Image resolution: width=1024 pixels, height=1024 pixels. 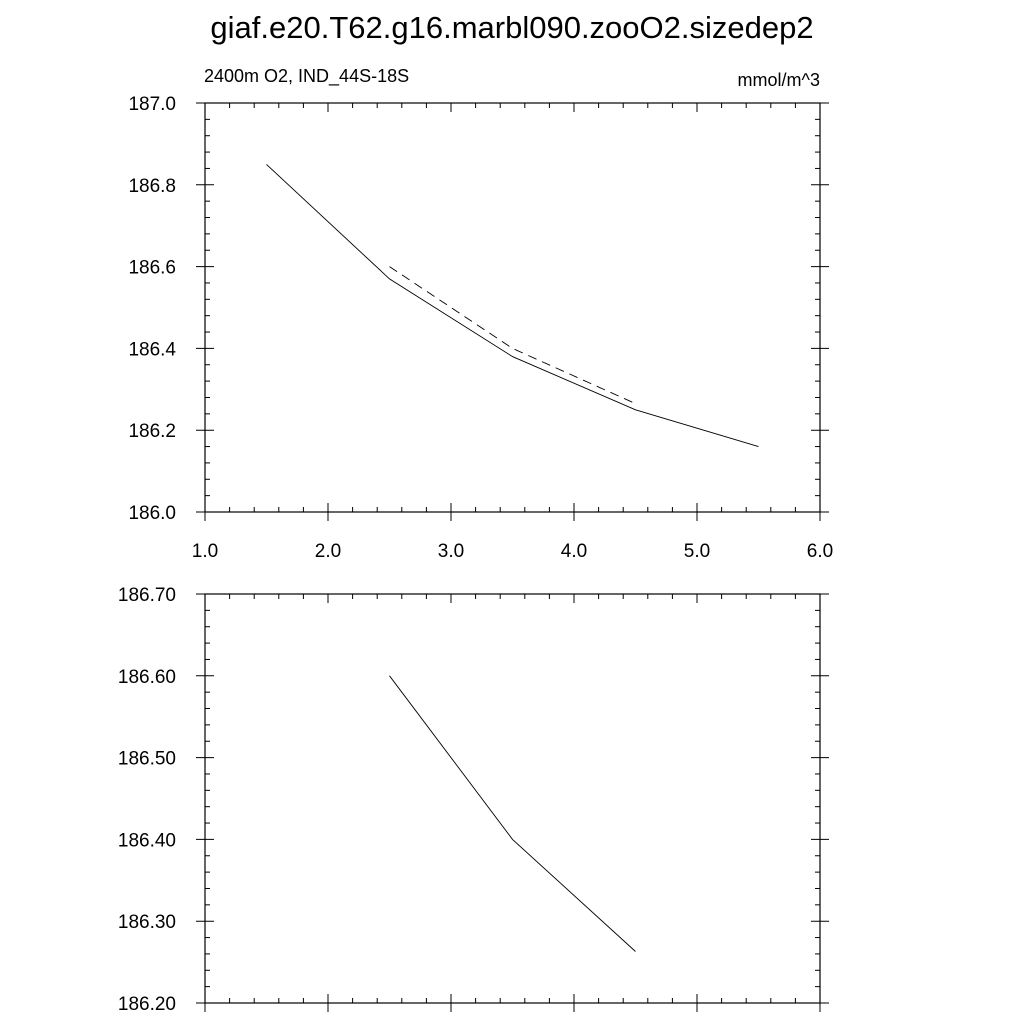 What do you see at coordinates (779, 80) in the screenshot?
I see `top-panel-right-label: mmol/m^3` at bounding box center [779, 80].